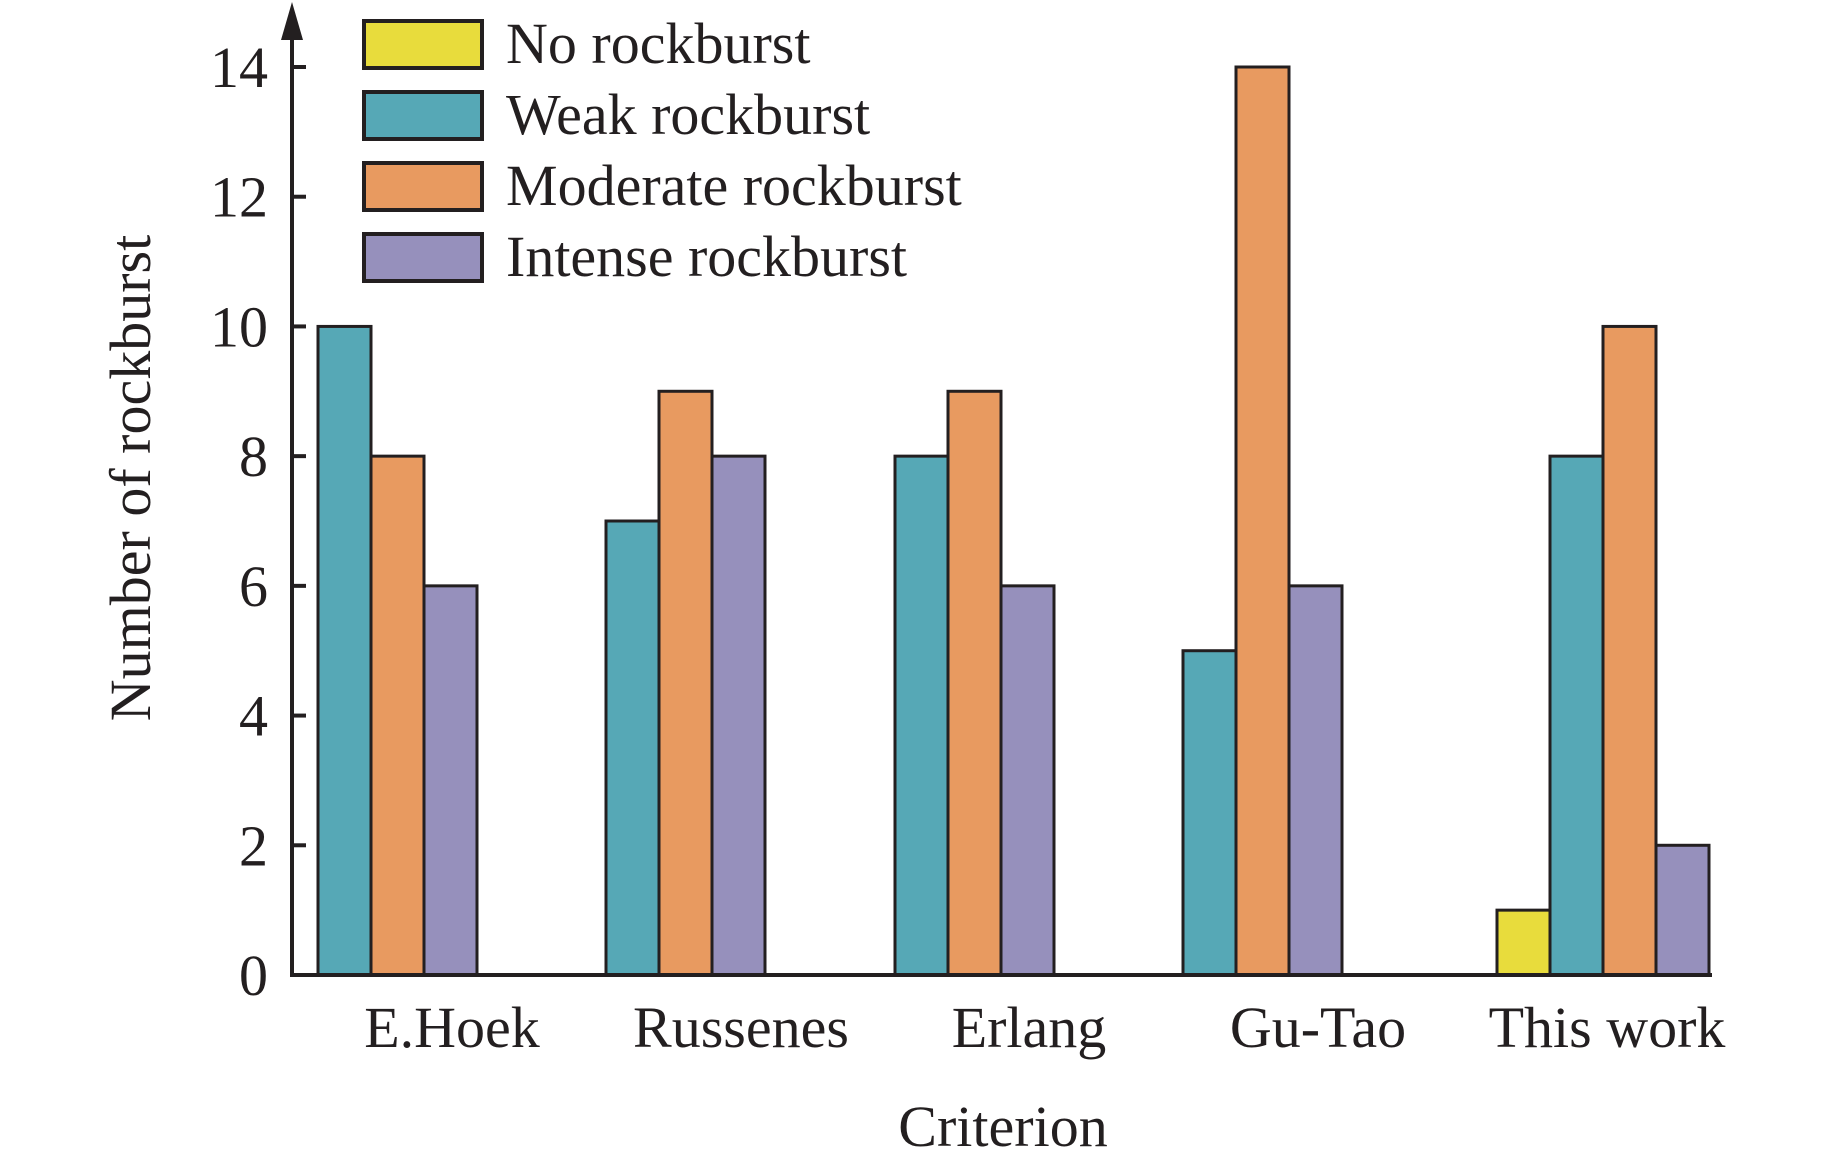 The width and height of the screenshot is (1843, 1150). Describe the element at coordinates (258, 521) in the screenshot. I see `y-ticks: 0 2 4 6 8 10 12 14` at that location.